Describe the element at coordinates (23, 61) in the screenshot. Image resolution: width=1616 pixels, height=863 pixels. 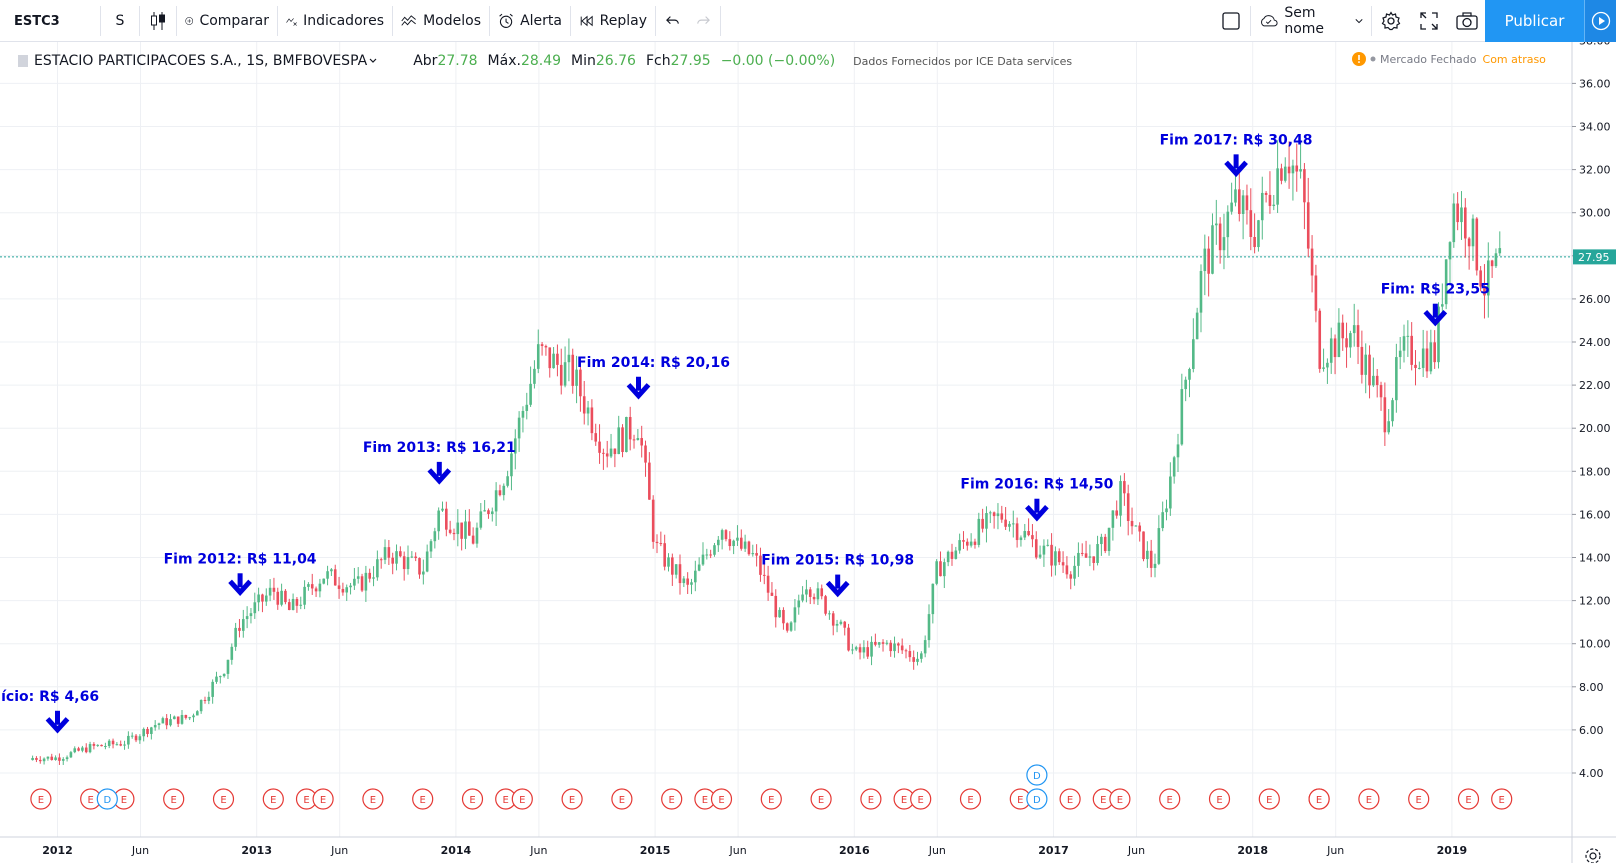
I see `collapse-icon` at that location.